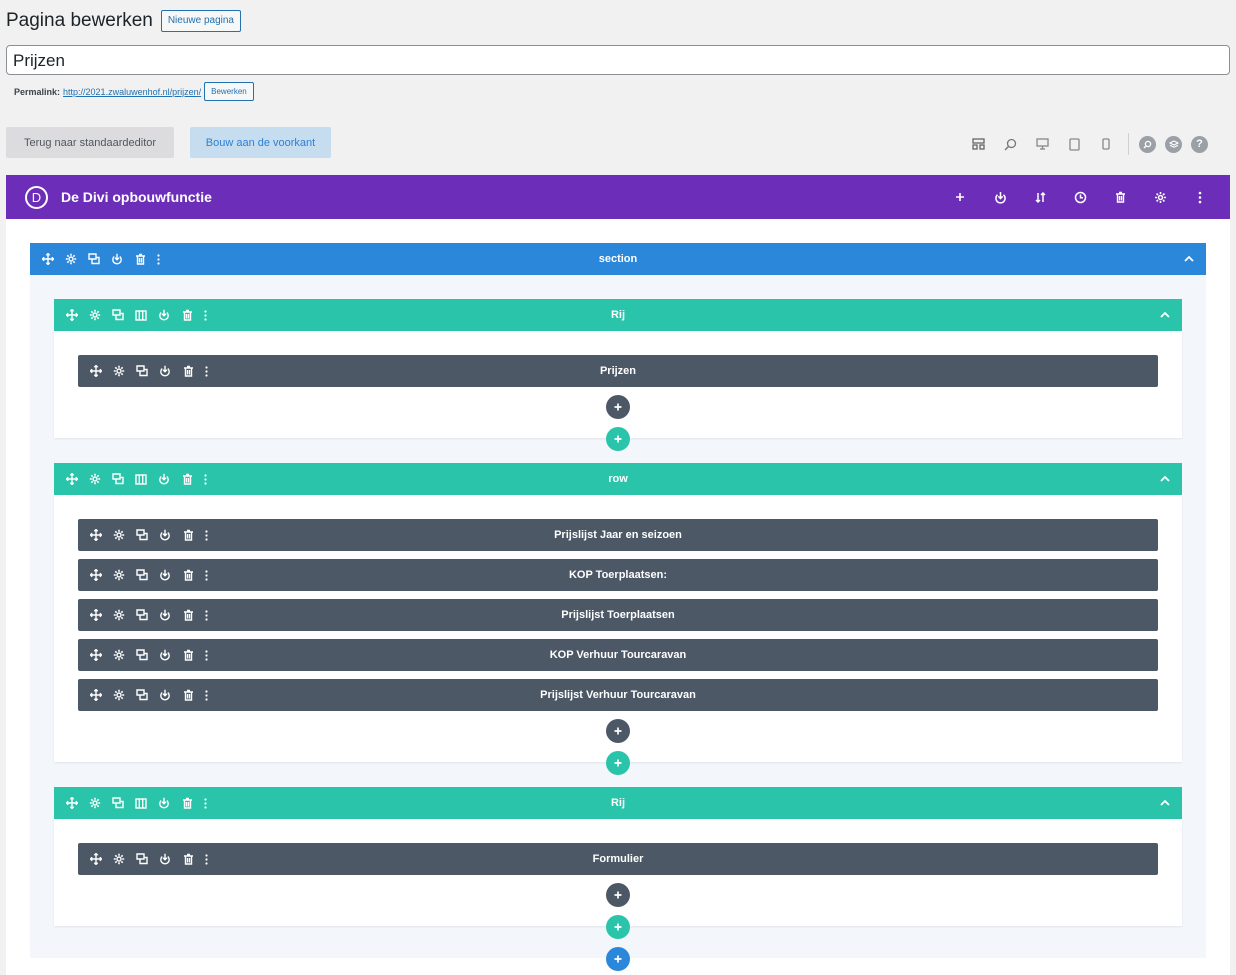 The height and width of the screenshot is (975, 1236). What do you see at coordinates (978, 144) in the screenshot?
I see `wireframe-view-icon` at bounding box center [978, 144].